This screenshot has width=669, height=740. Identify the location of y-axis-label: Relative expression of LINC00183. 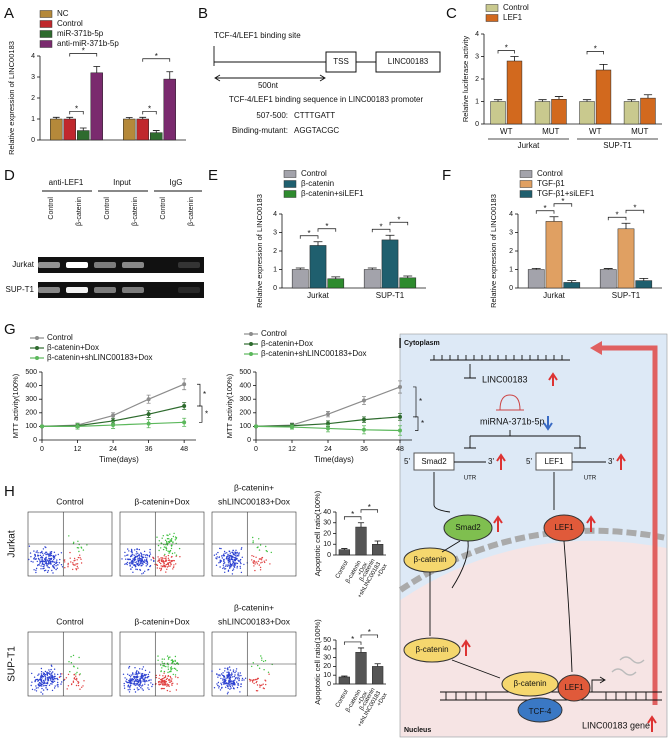
(11, 98).